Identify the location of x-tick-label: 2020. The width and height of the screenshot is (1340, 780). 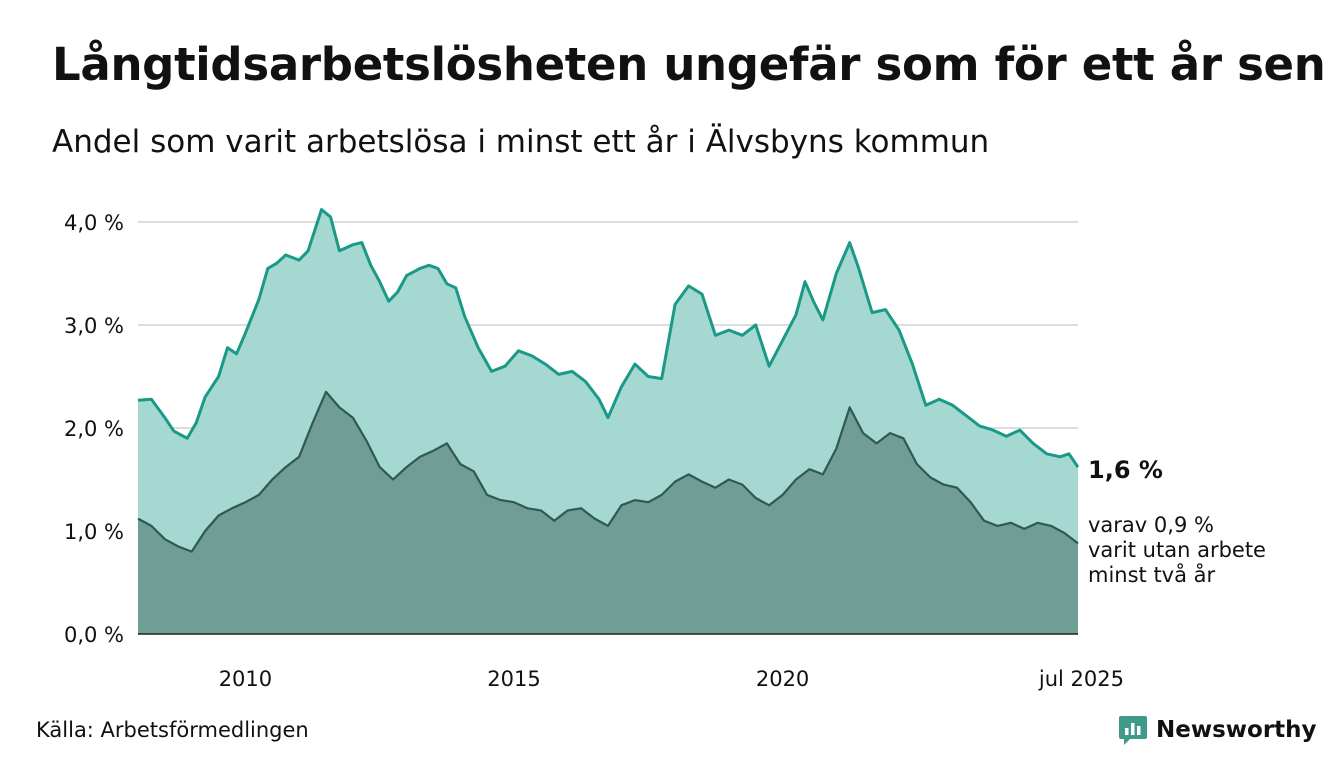
(782, 679).